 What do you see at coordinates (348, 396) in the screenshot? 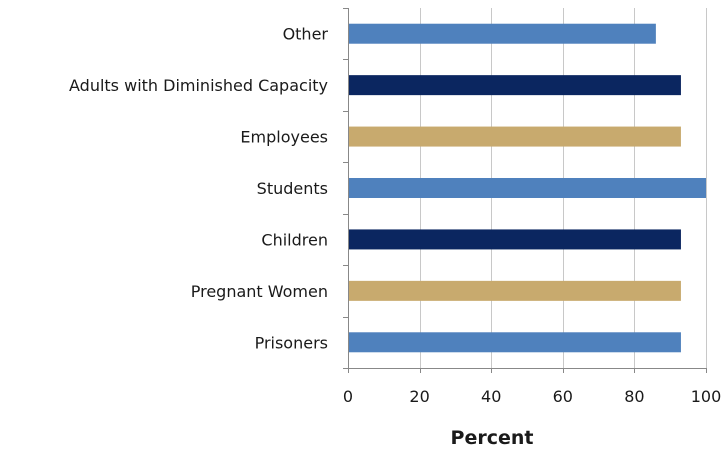
I see `x-tick-label: 0` at bounding box center [348, 396].